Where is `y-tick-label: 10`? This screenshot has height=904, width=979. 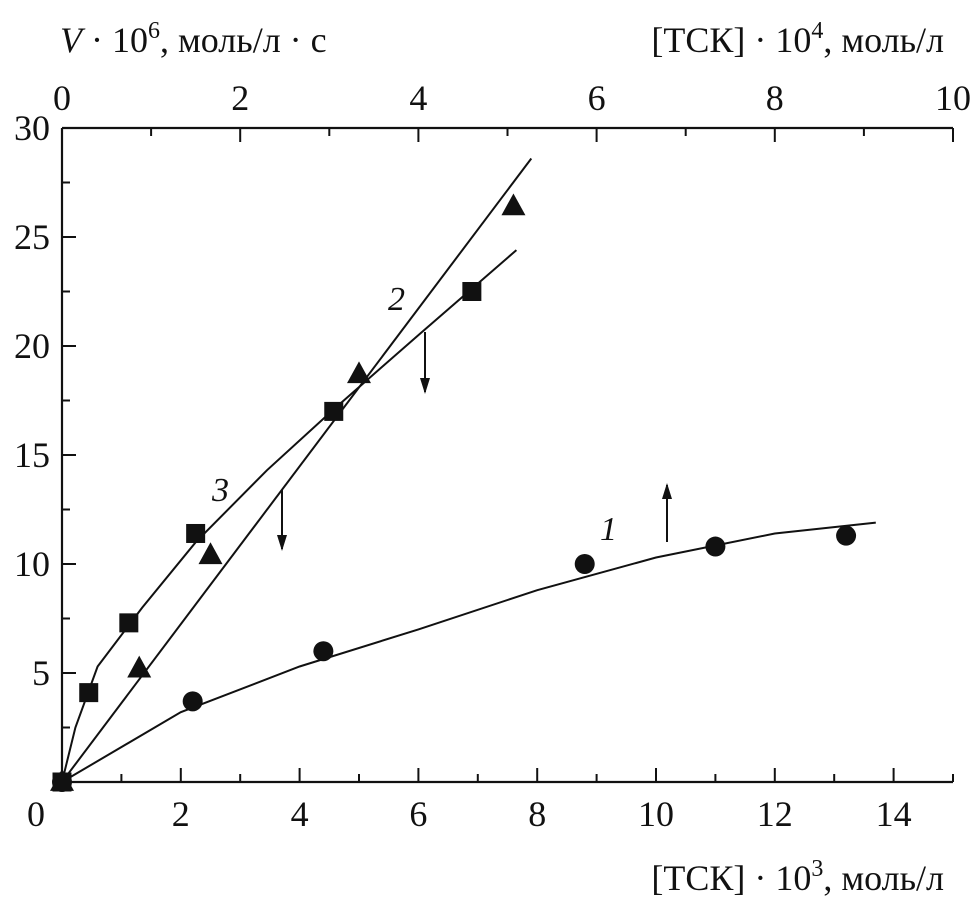 y-tick-label: 10 is located at coordinates (32, 564).